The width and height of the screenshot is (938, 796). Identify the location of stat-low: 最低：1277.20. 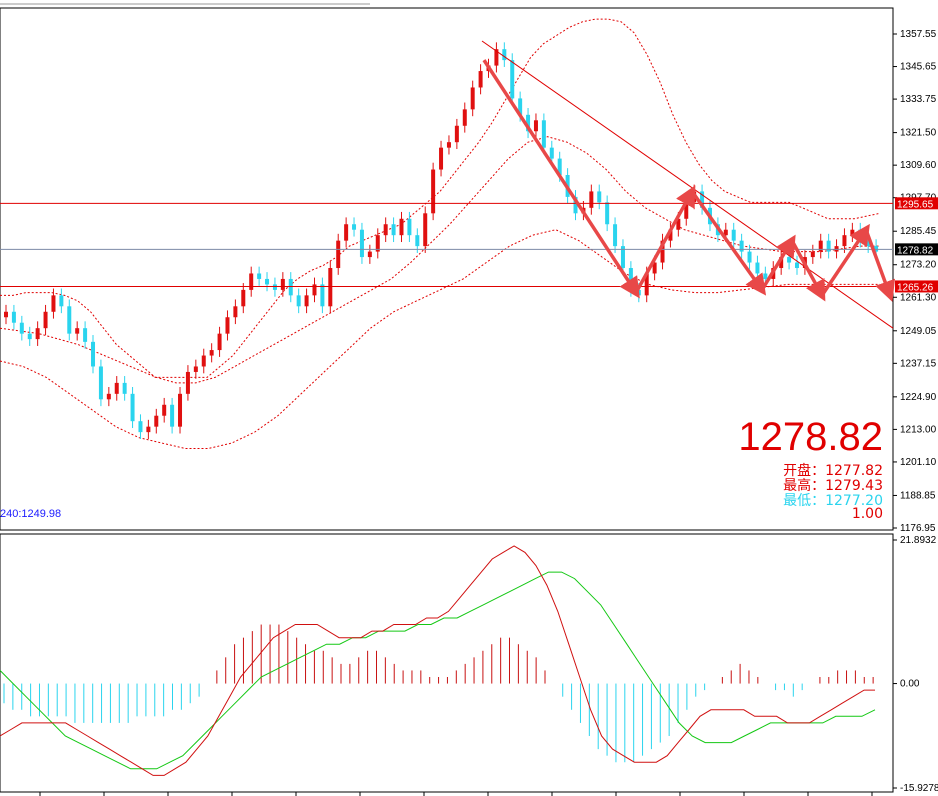
(833, 501).